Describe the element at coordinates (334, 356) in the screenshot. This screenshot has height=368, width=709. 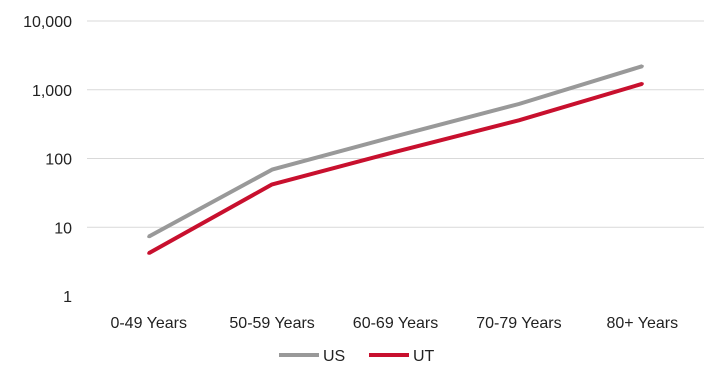
I see `legend-label-us: US` at that location.